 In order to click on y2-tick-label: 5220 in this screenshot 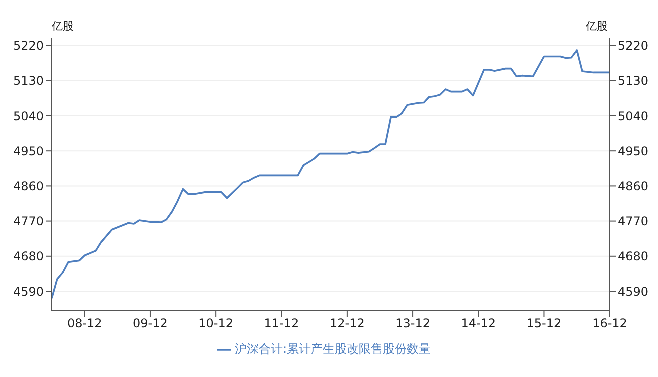, I will do `click(633, 46)`.